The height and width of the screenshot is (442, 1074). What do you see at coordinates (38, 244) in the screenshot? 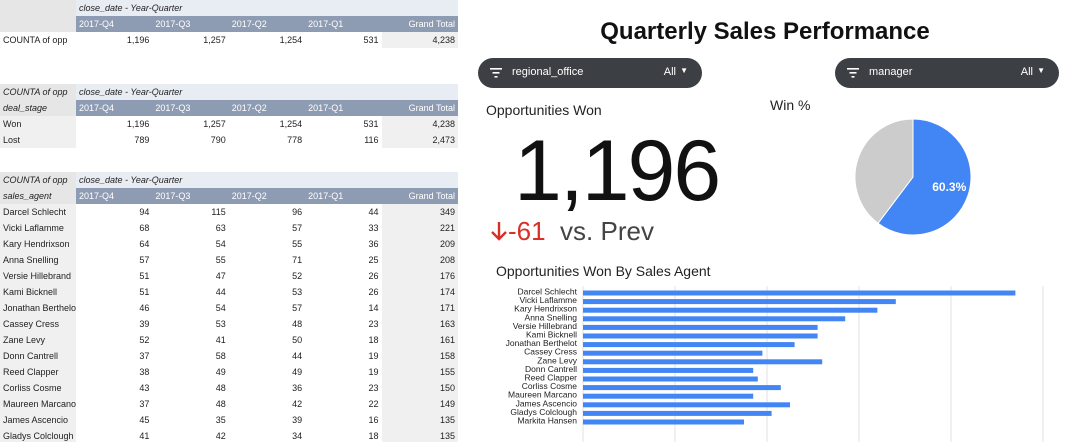
I see `row-label: Kary Hendrixson` at bounding box center [38, 244].